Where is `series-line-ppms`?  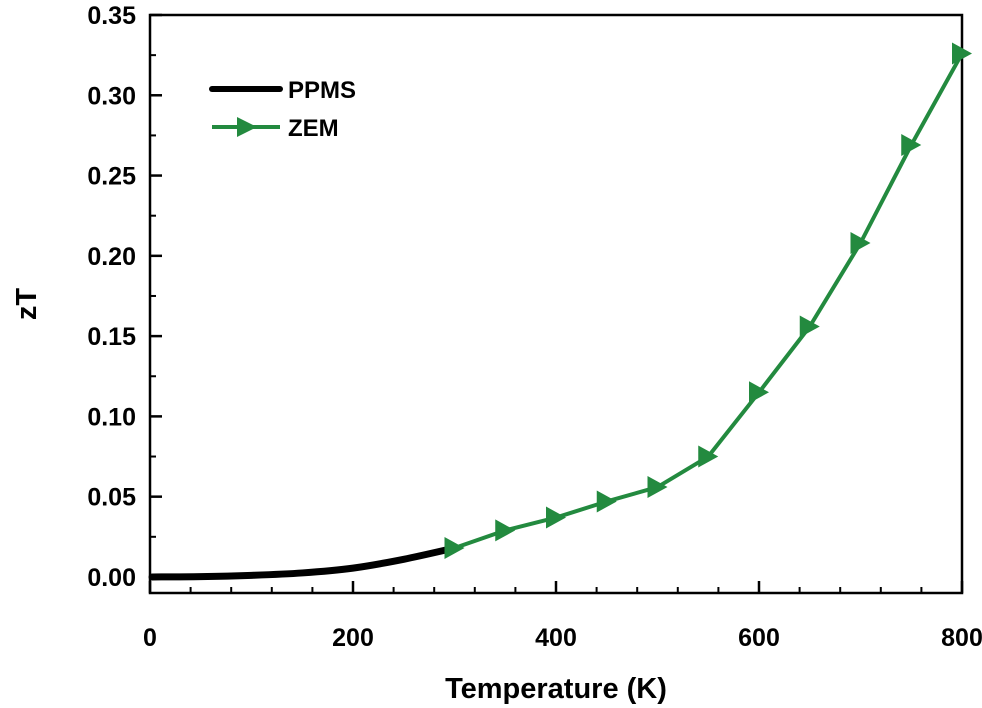
series-line-ppms is located at coordinates (303, 562).